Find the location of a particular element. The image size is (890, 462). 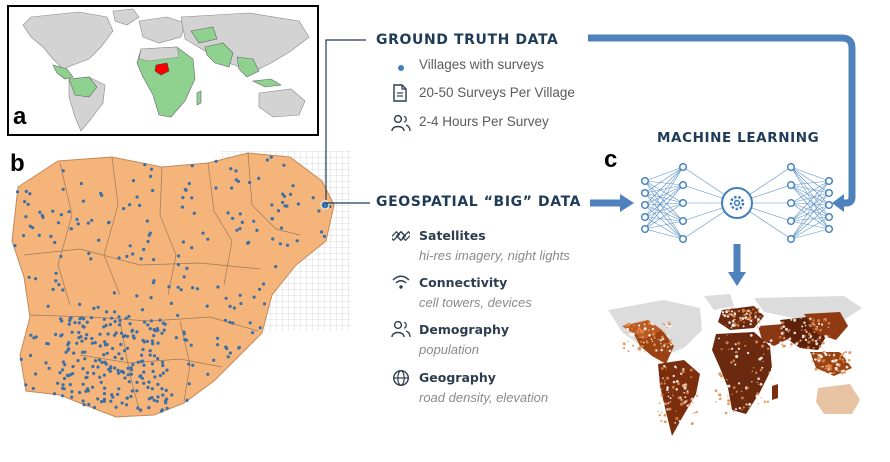

panel-letter-c: c is located at coordinates (611, 159).